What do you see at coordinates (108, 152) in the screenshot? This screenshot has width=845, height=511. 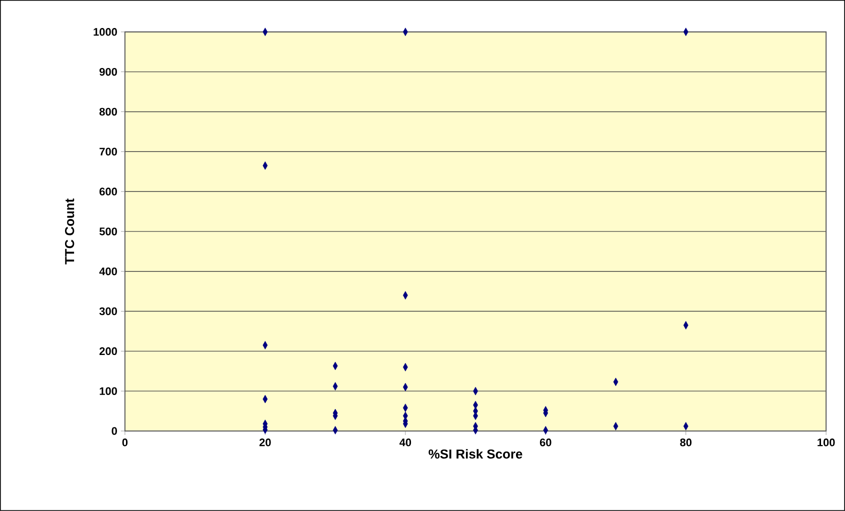 I see `y-tick-label: 700` at bounding box center [108, 152].